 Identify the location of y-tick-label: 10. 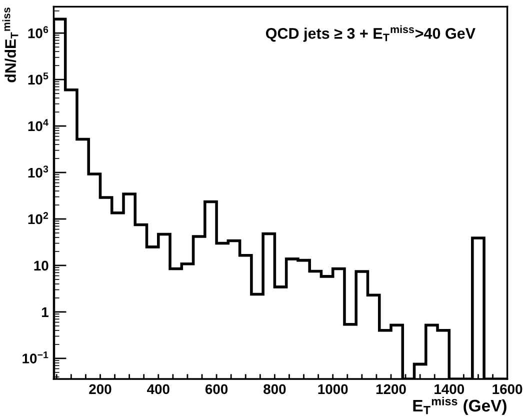
(41, 265).